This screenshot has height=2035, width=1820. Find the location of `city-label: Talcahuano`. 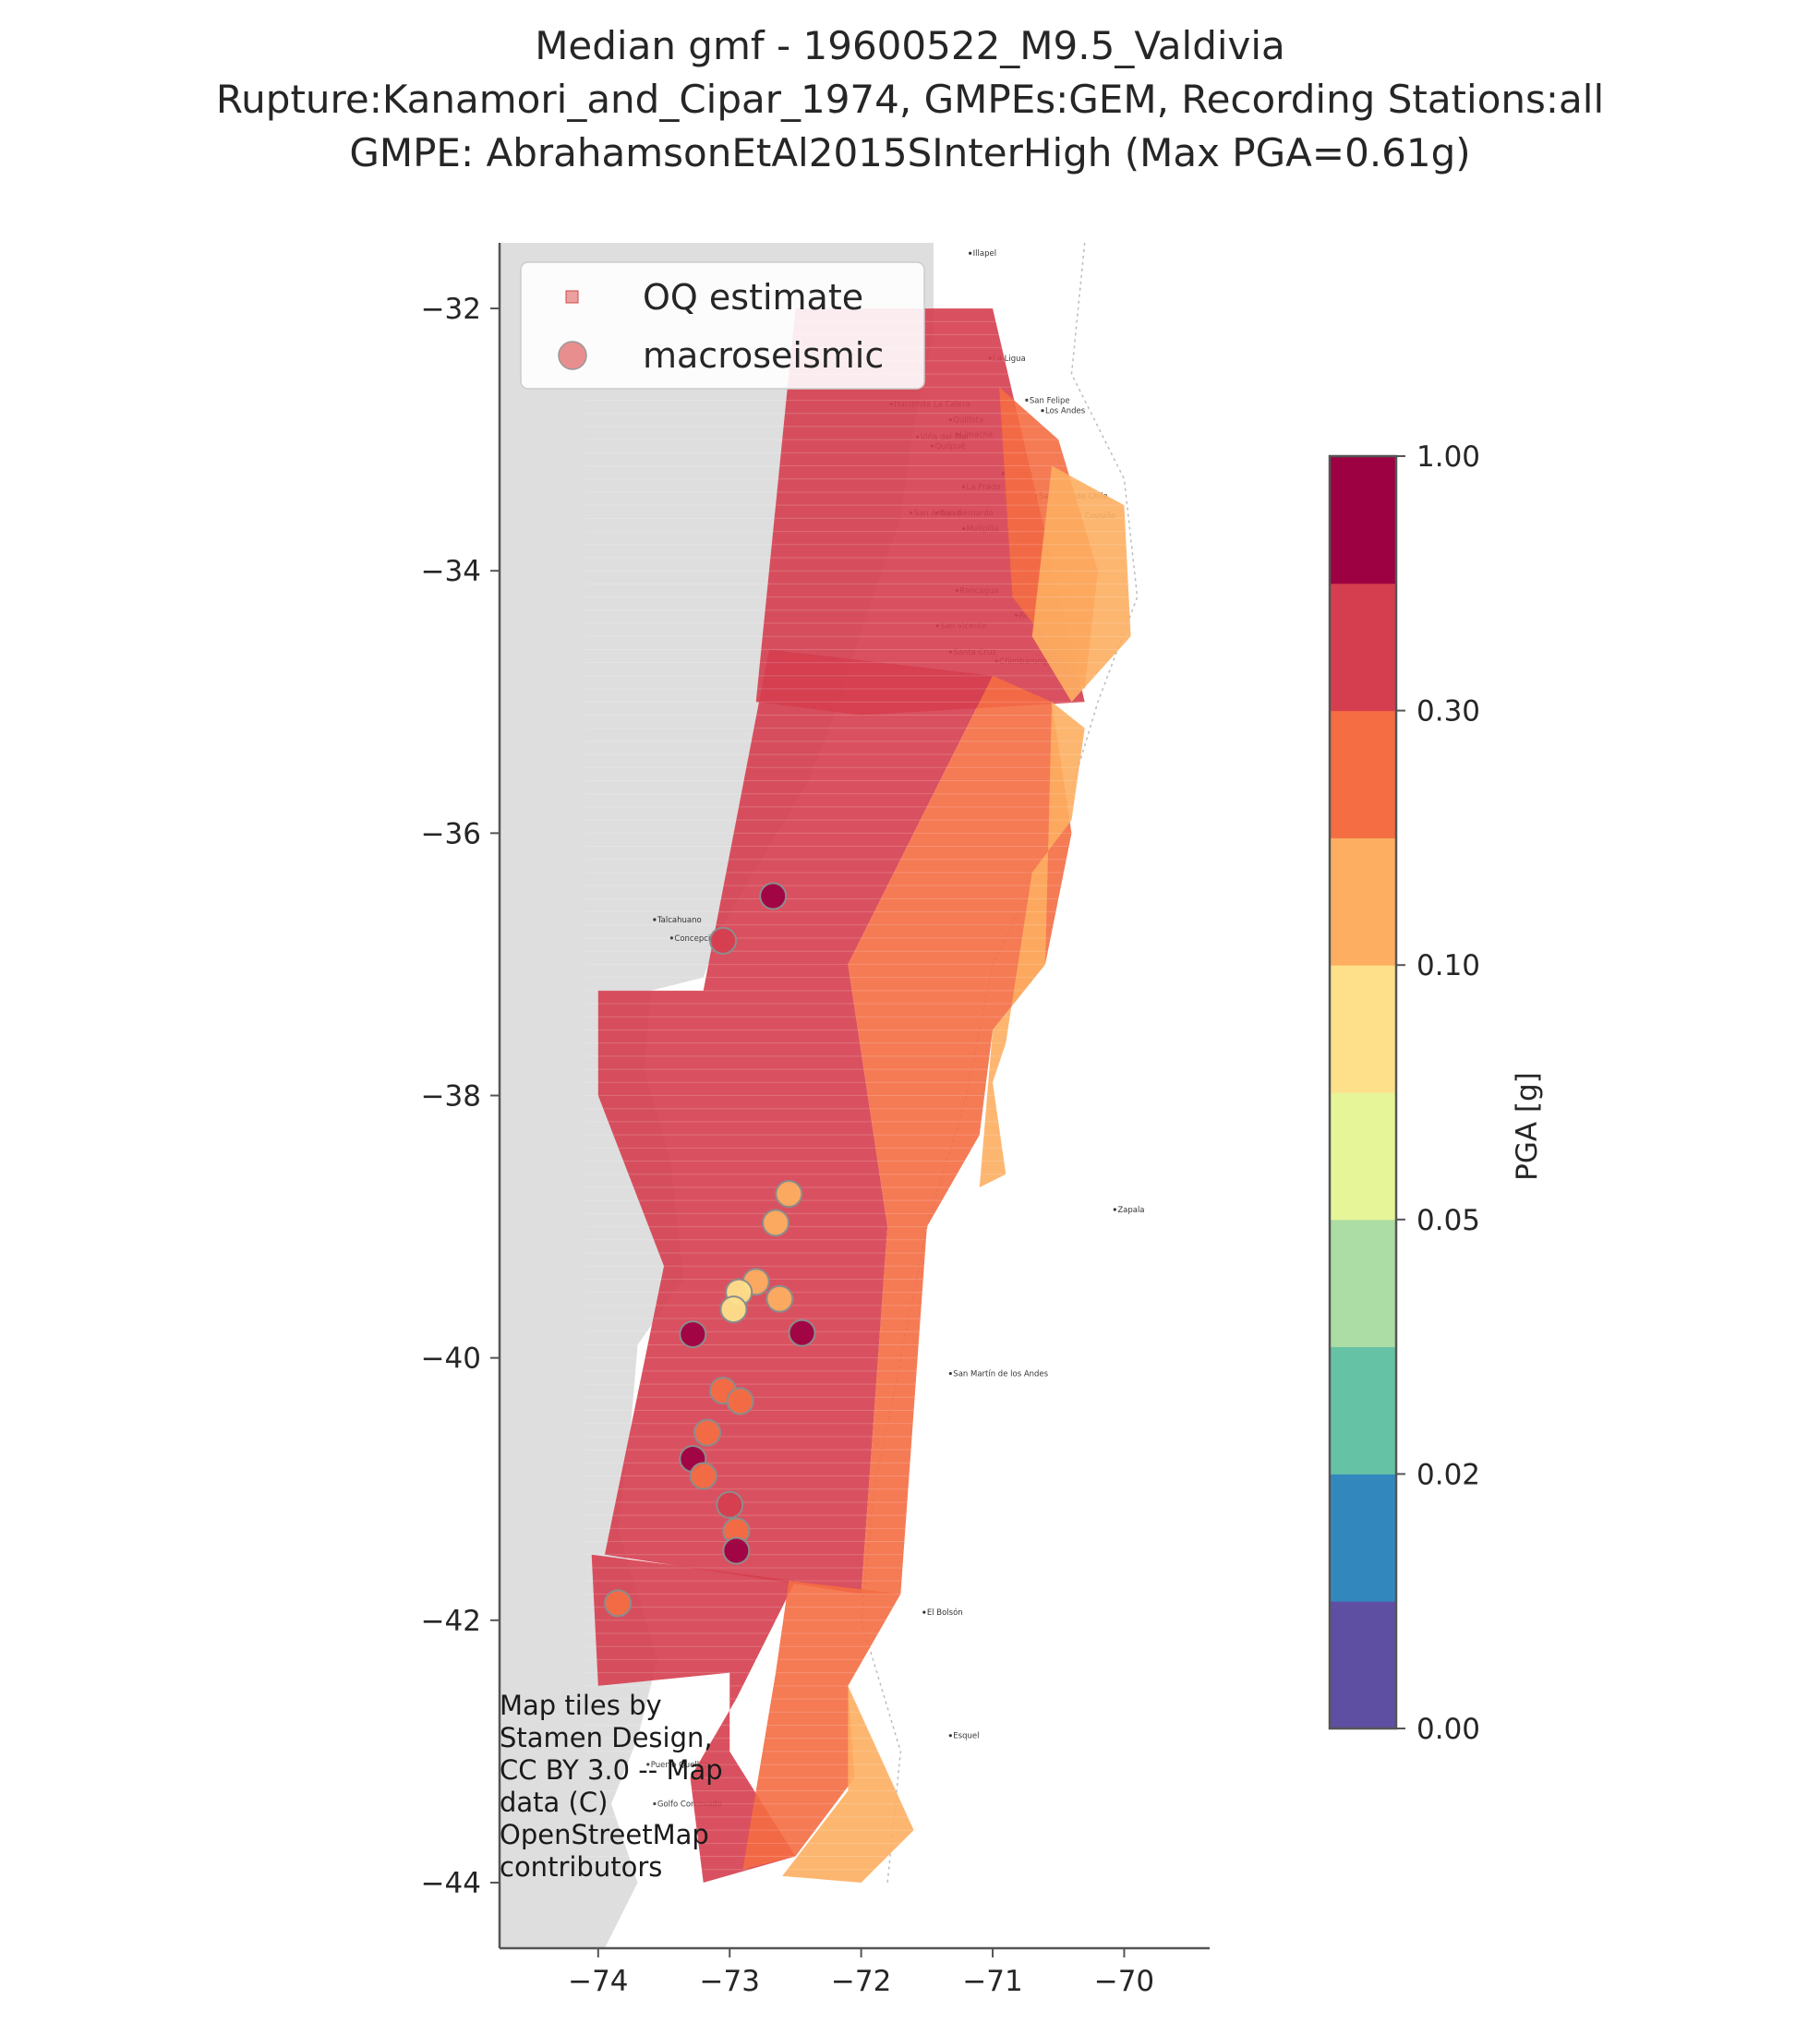

city-label: Talcahuano is located at coordinates (679, 920).